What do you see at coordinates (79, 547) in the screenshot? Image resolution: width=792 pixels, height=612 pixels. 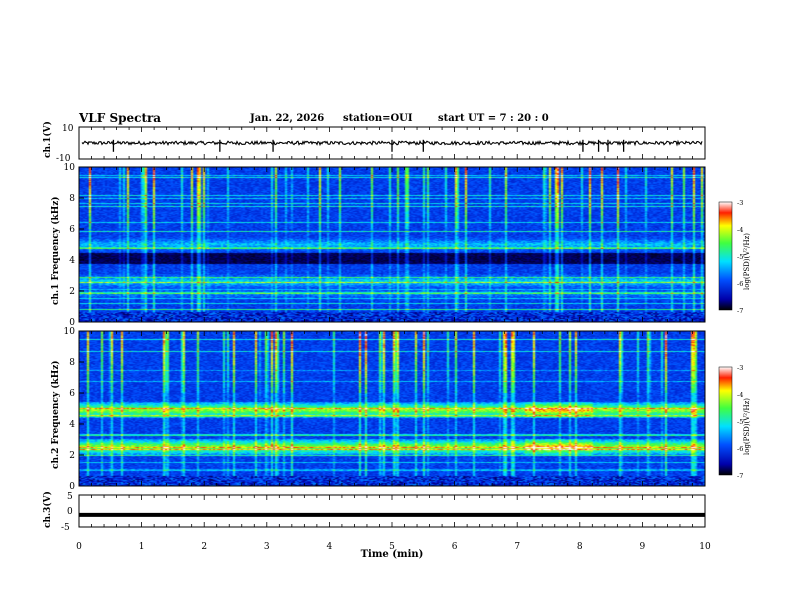 I see `x-tick-label: 0` at bounding box center [79, 547].